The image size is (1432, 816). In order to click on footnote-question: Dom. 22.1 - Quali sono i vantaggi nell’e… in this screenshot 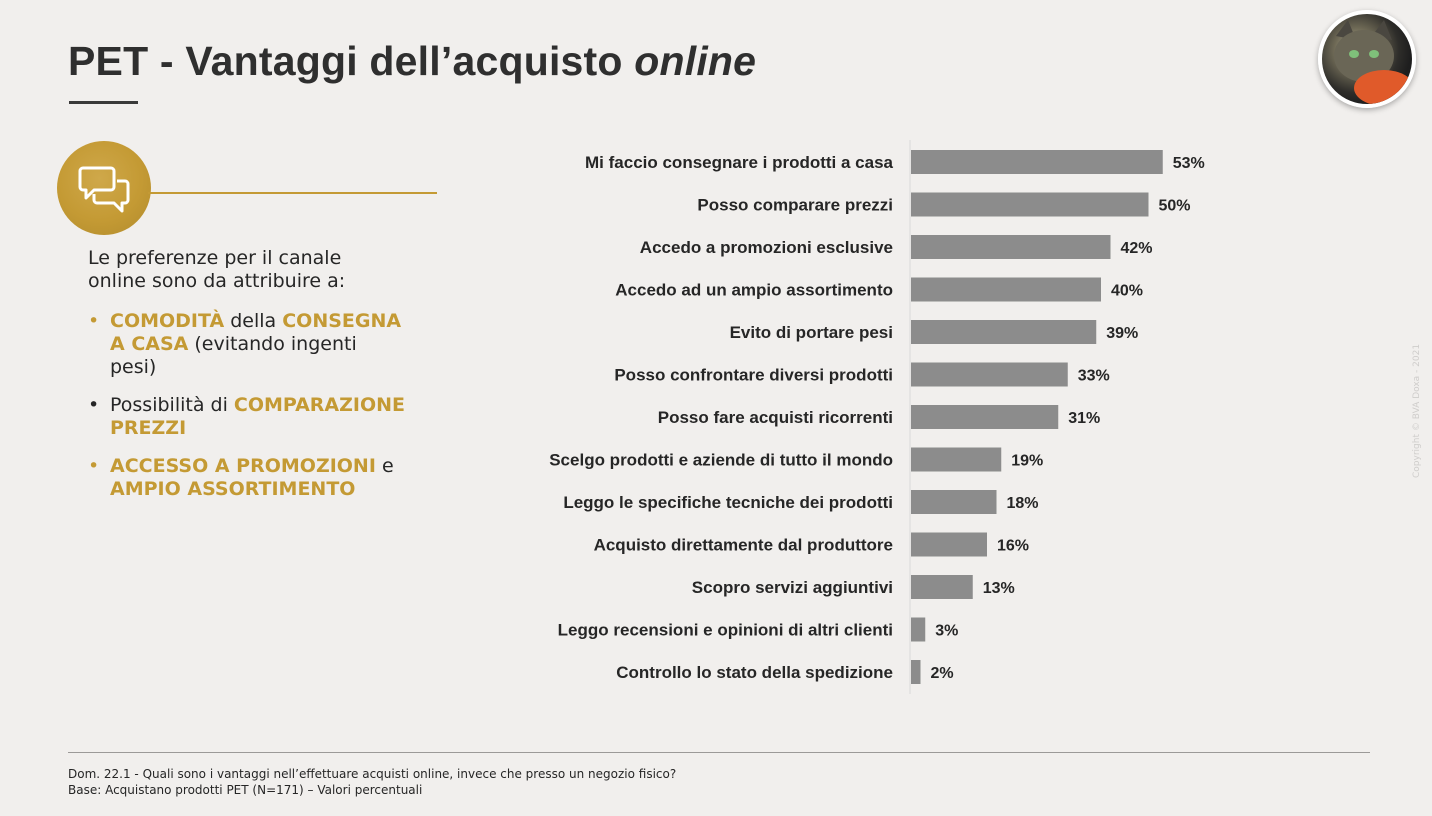, I will do `click(372, 774)`.